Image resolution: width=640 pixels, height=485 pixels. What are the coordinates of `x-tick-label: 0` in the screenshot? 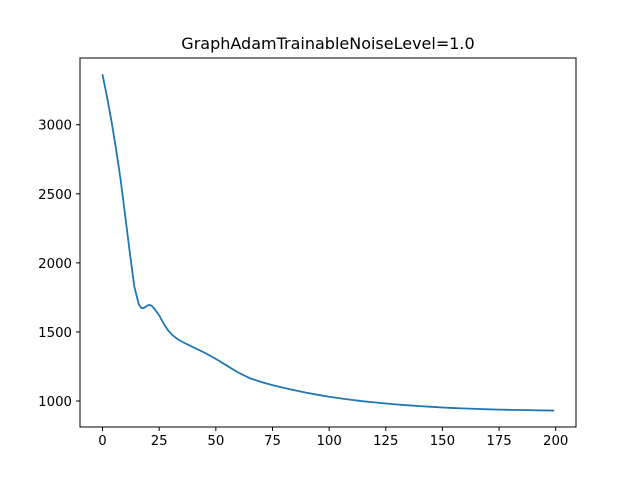 It's located at (102, 441).